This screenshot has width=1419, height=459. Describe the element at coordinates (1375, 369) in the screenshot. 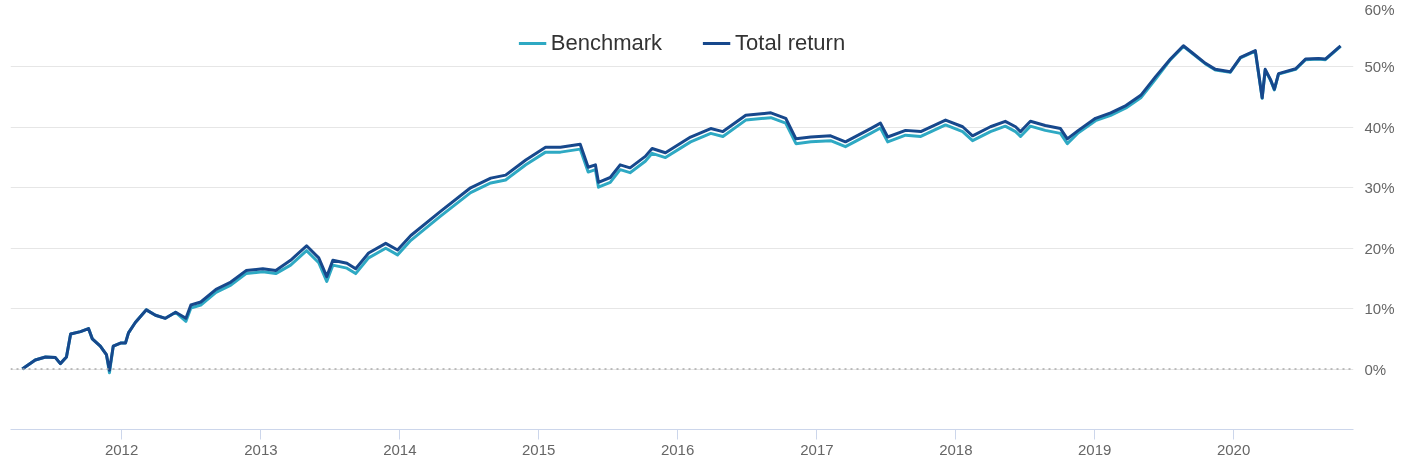

I see `y-tick-label: 0%` at that location.